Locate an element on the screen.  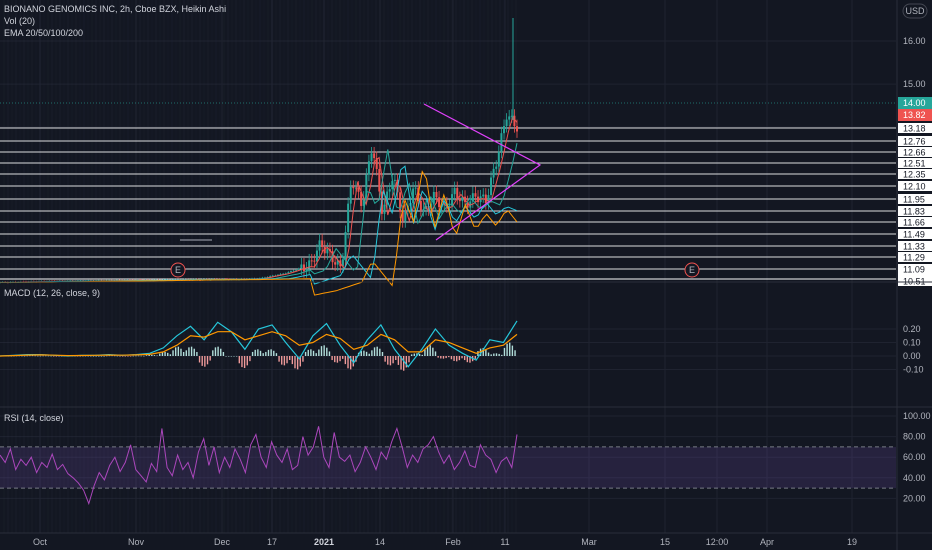
volume-legend: Vol (20) is located at coordinates (19, 21).